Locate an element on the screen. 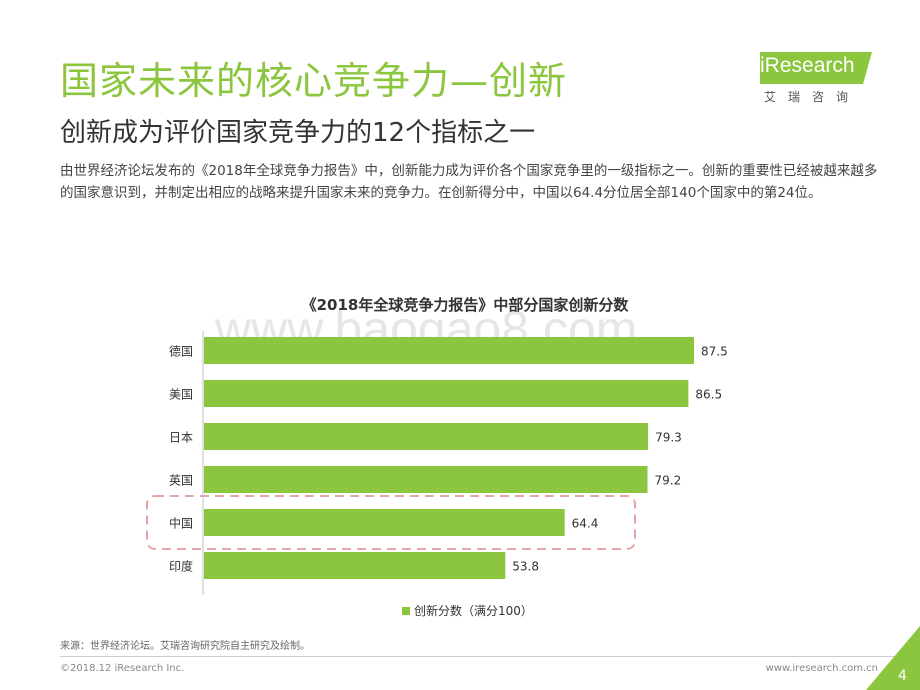 The width and height of the screenshot is (920, 690). copyright: ©2018.12 iResearch Inc. is located at coordinates (122, 668).